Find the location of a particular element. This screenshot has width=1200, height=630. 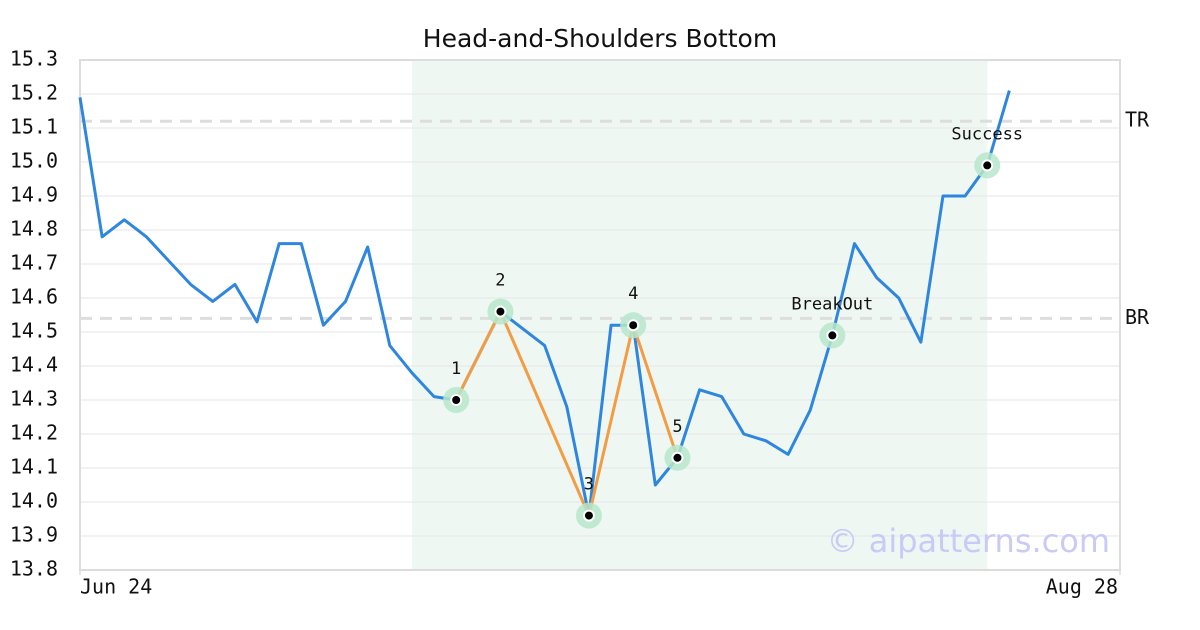

y-tick-label: 15.2 is located at coordinates (34, 93).